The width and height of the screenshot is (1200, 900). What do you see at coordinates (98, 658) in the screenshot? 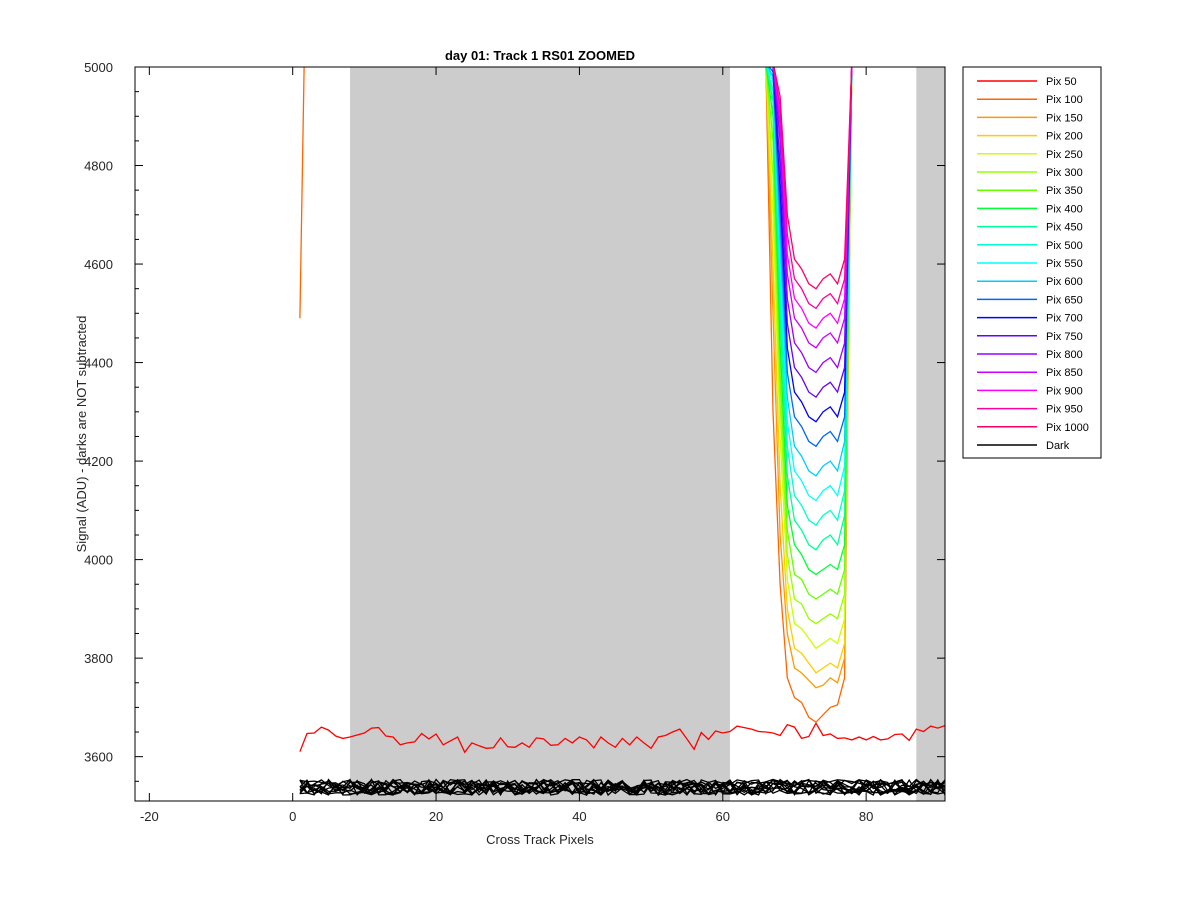
I see `y-tick-label: 3800` at bounding box center [98, 658].